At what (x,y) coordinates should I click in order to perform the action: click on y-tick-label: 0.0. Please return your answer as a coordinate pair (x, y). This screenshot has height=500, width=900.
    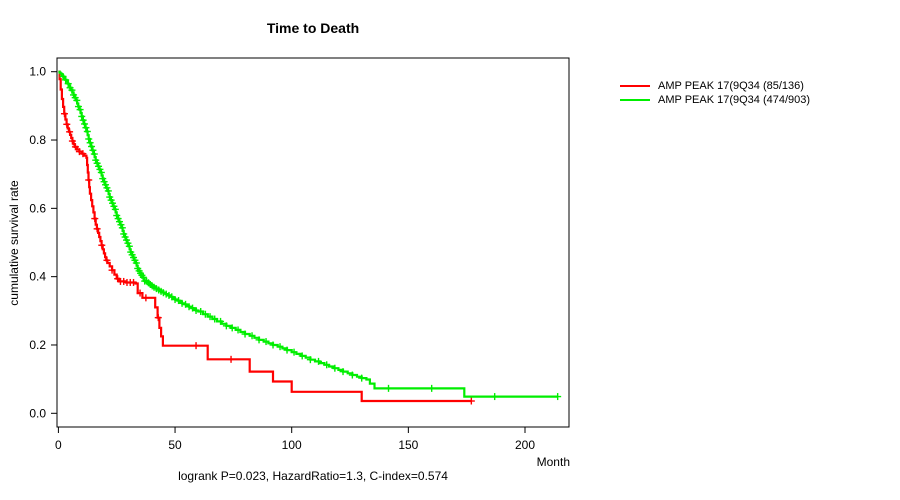
    Looking at the image, I should click on (37, 413).